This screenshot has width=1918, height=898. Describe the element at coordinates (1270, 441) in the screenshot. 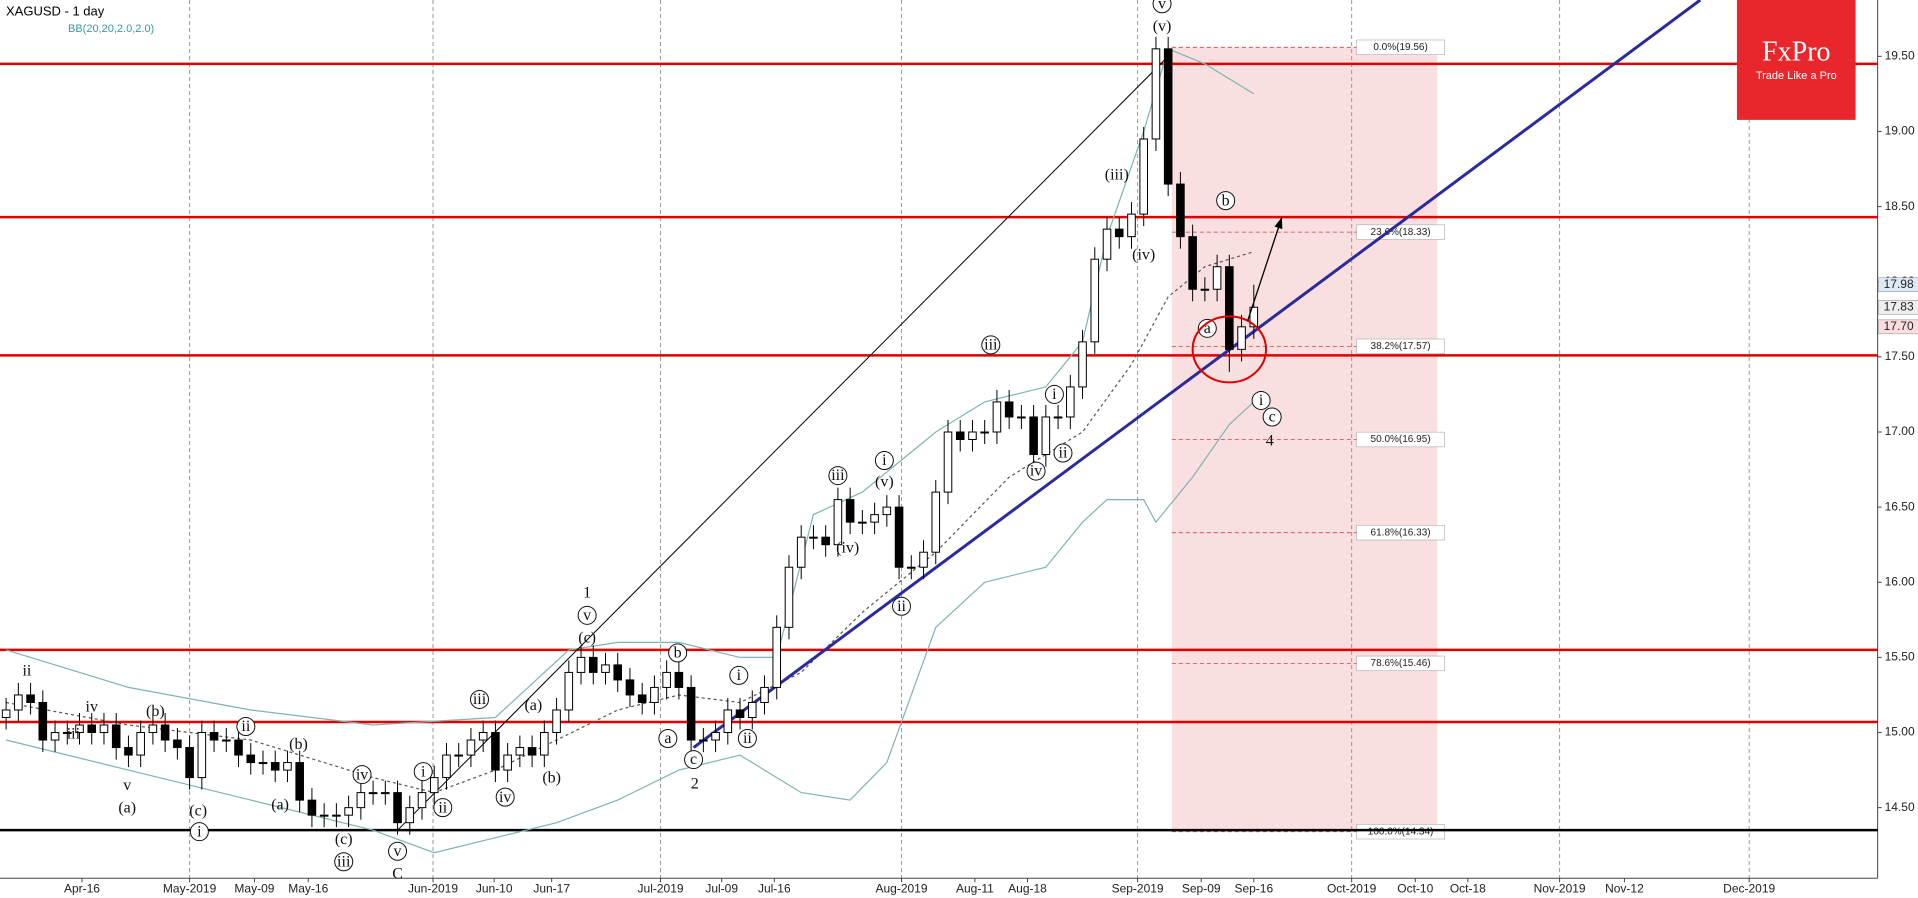

I see `wave-label-major: 4` at that location.